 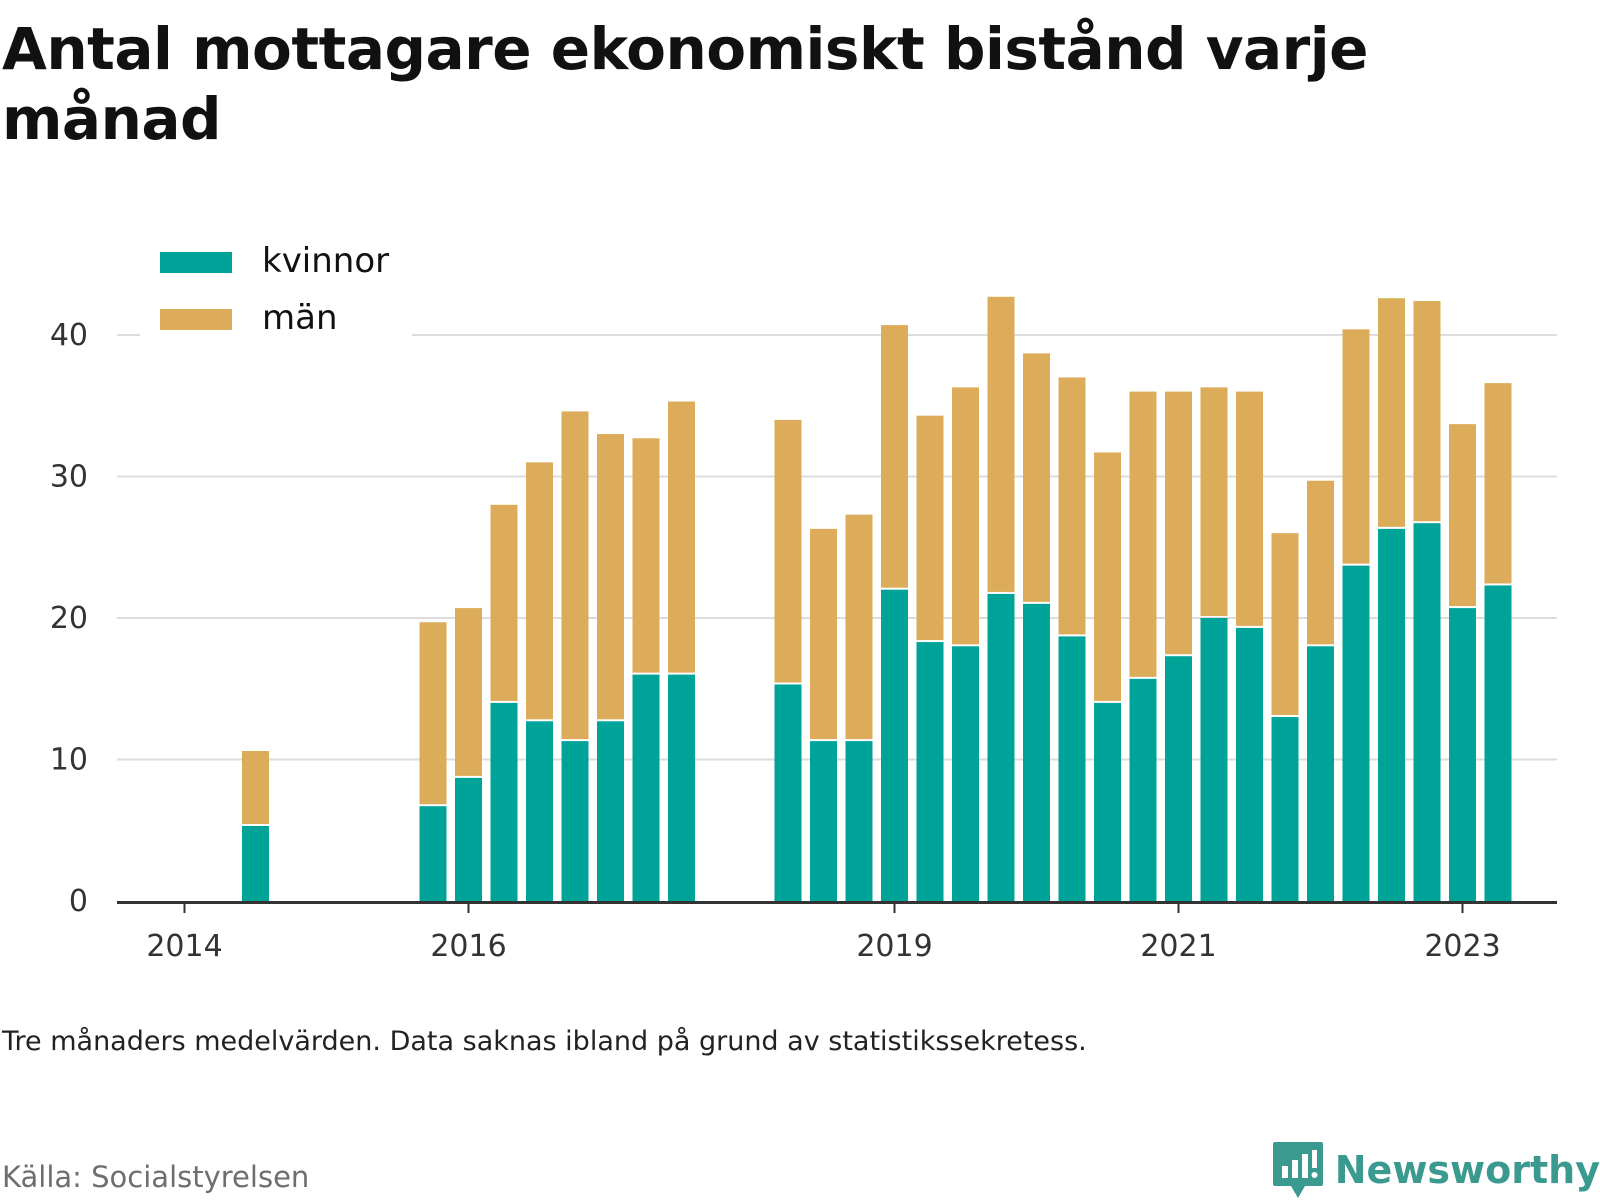 I want to click on x-tick-label: 2019, so click(x=894, y=946).